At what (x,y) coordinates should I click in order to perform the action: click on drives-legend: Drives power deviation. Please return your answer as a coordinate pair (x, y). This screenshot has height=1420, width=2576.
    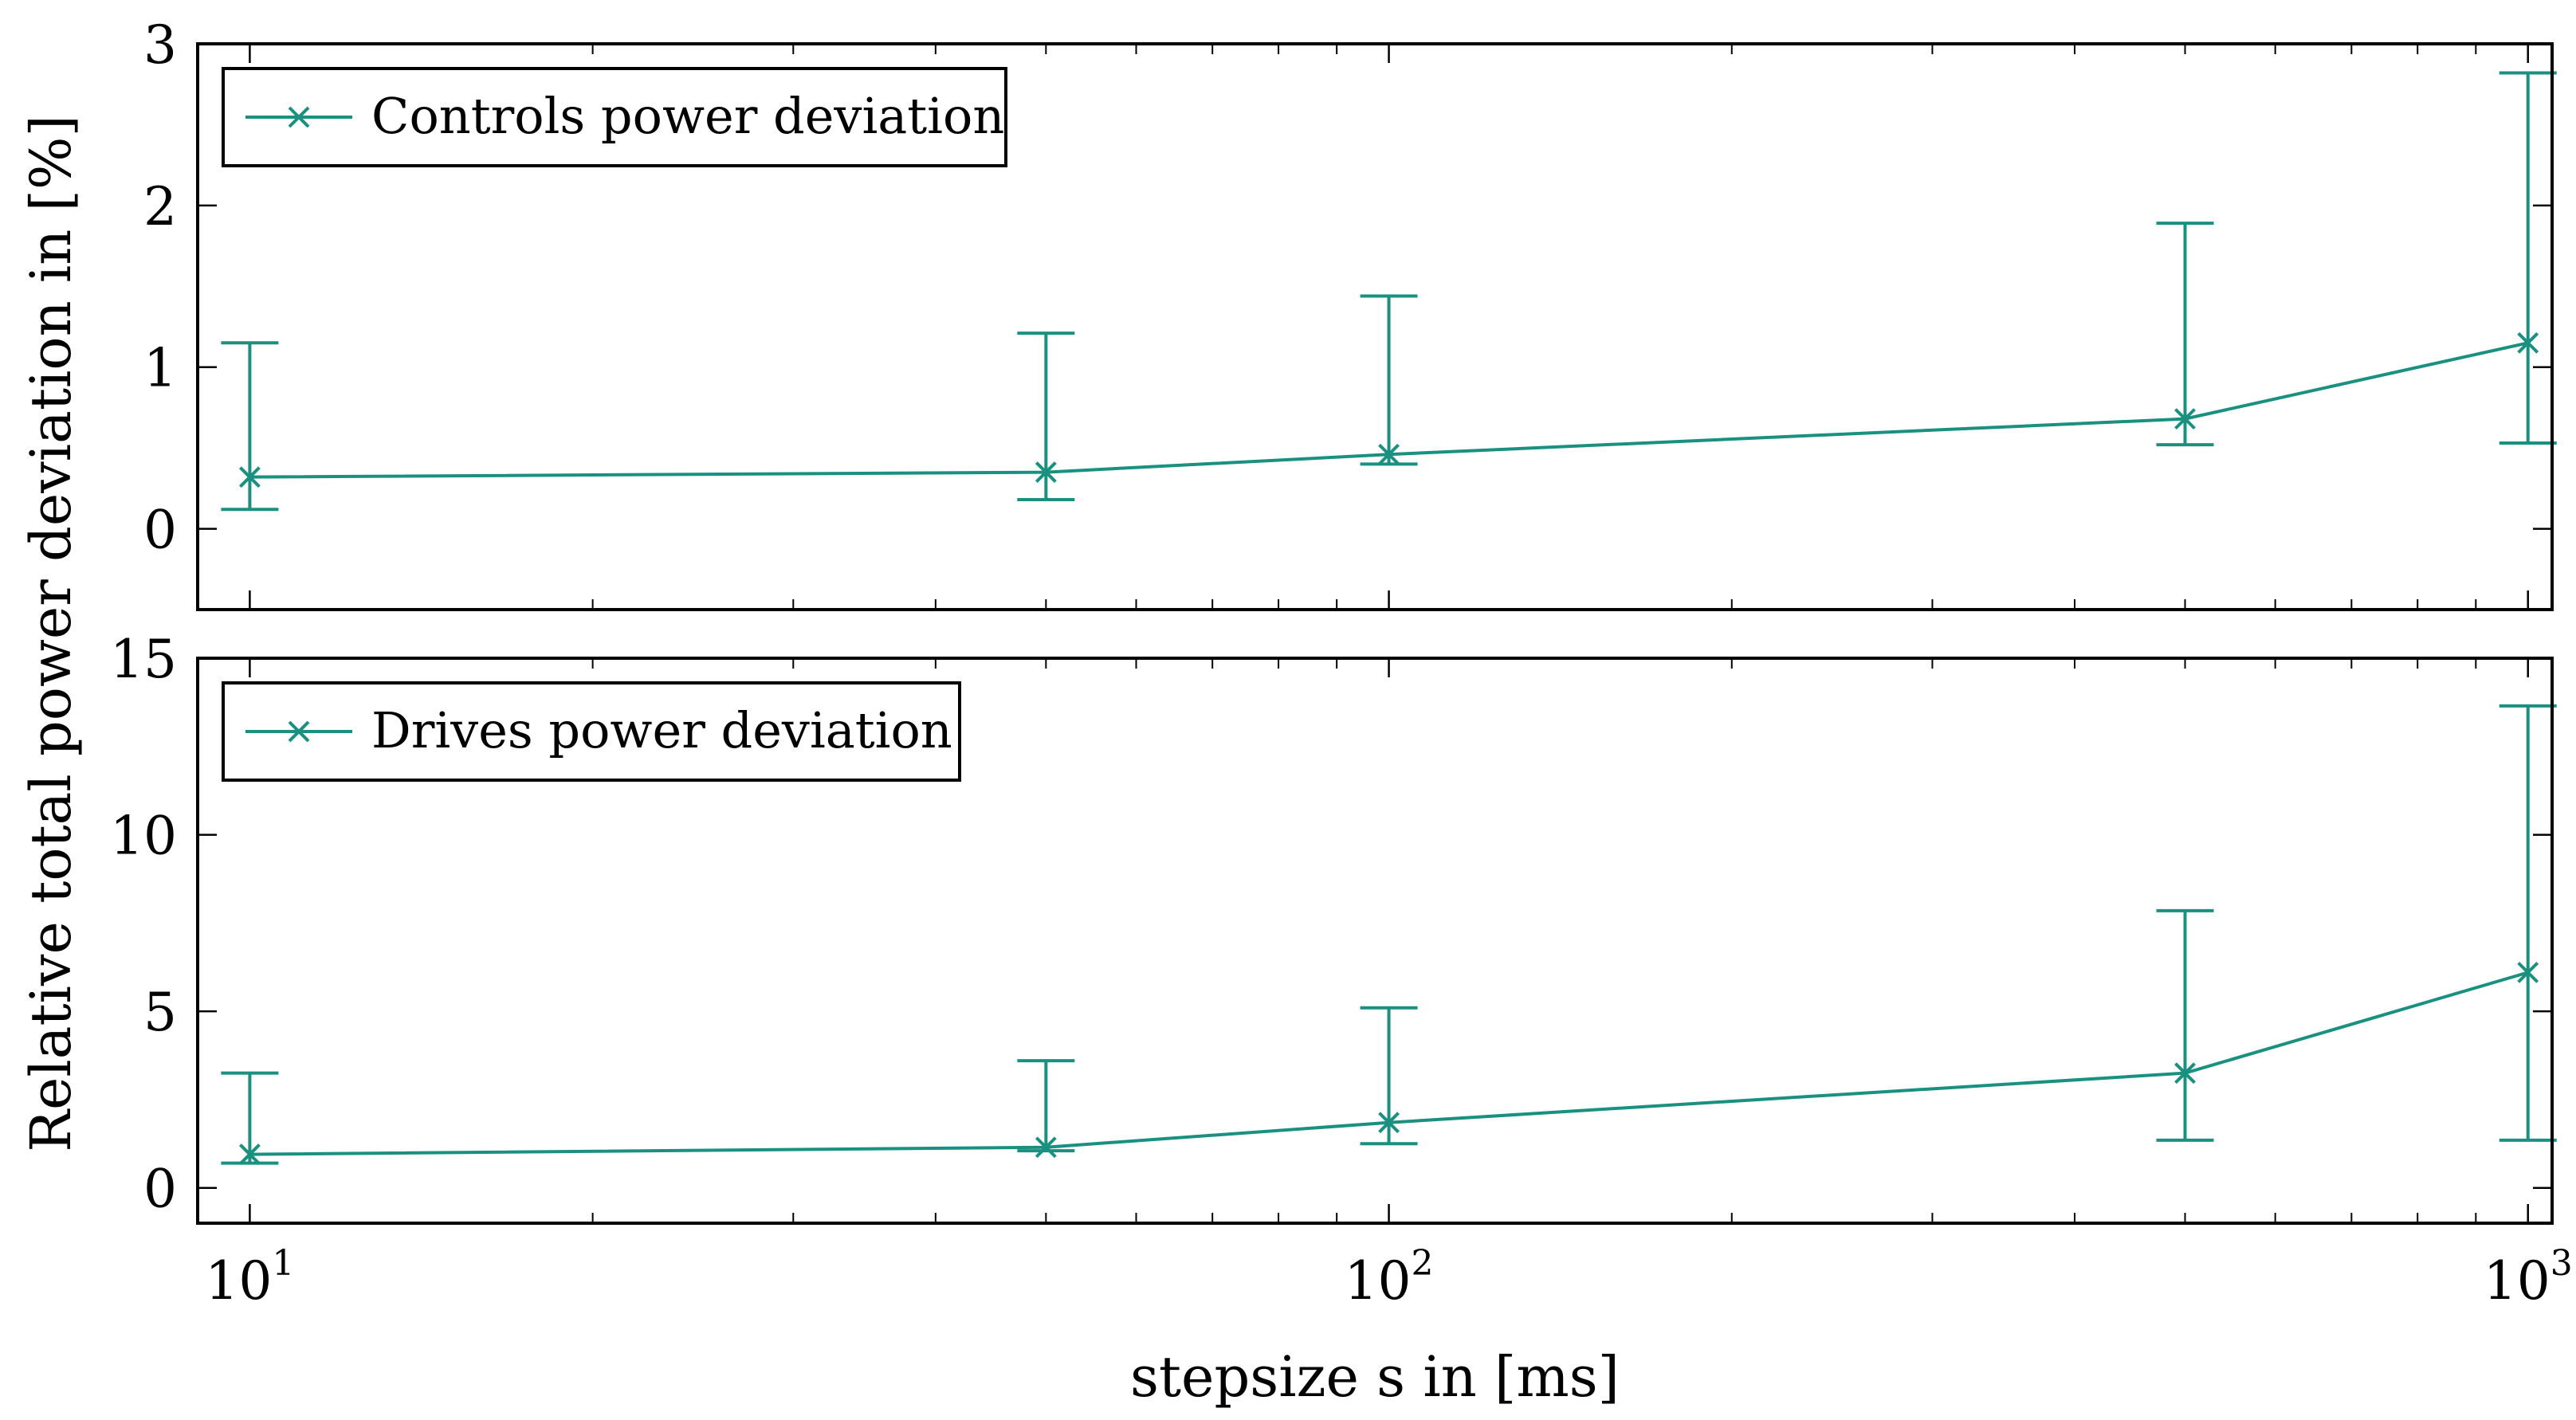
    Looking at the image, I should click on (591, 732).